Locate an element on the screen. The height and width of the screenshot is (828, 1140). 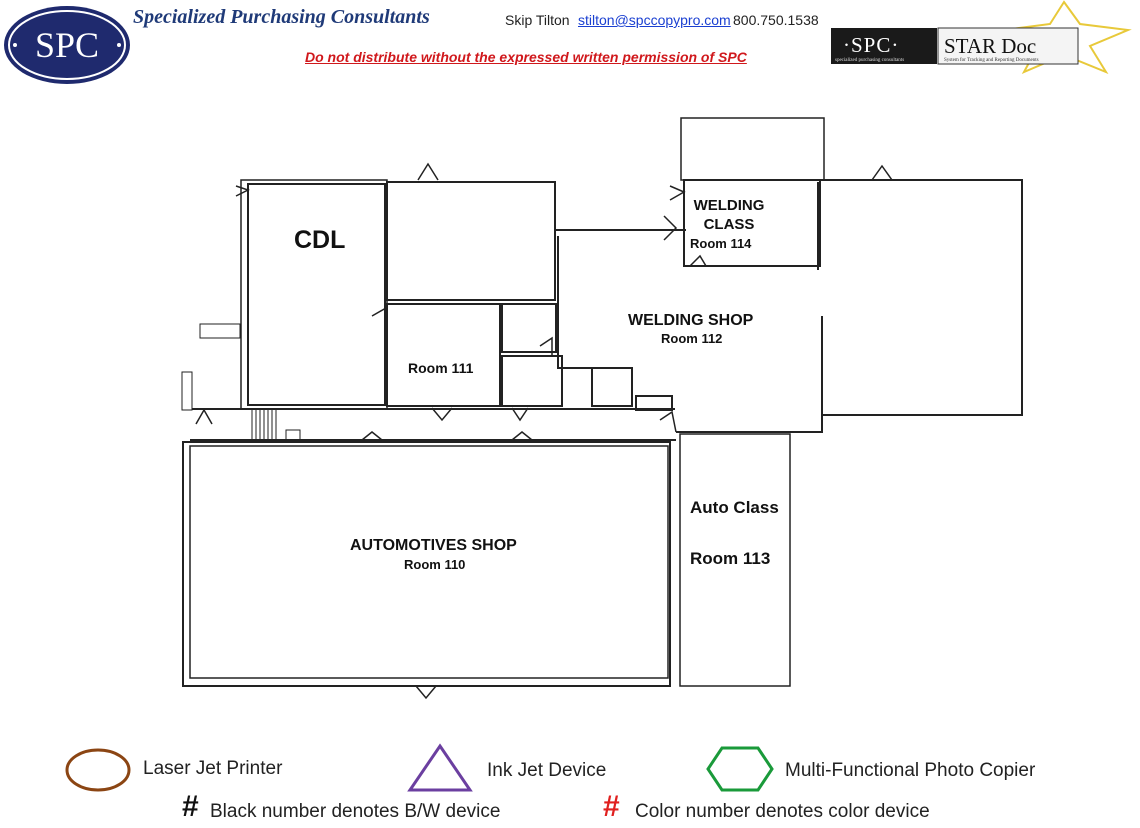
room-number-welding-class: Room 114 is located at coordinates (721, 243).